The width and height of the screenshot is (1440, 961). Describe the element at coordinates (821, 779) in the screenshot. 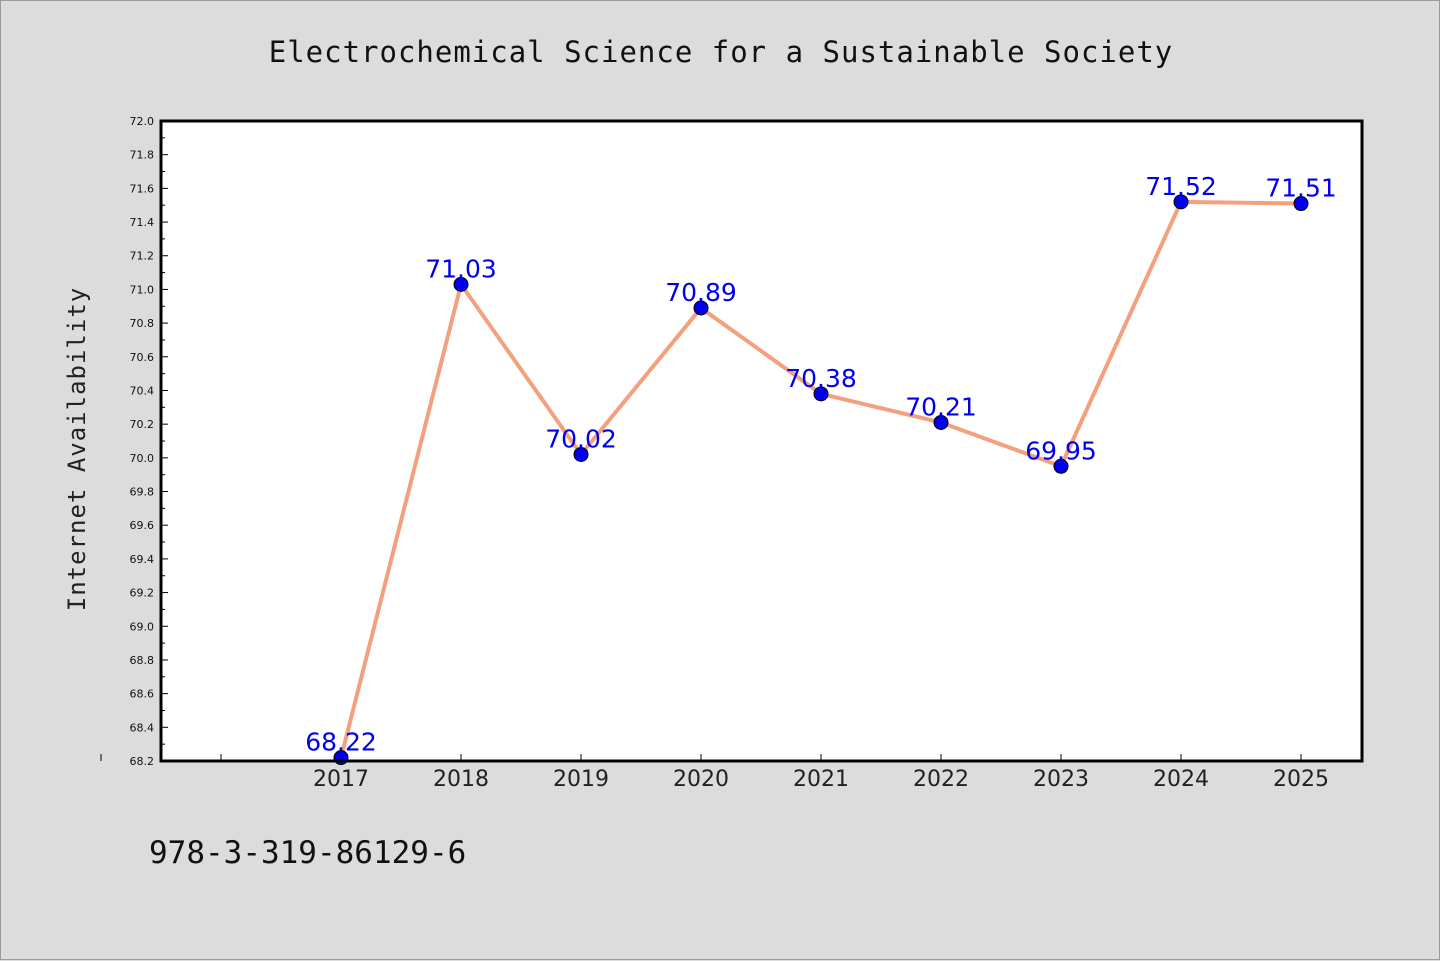

I see `x-tick-label: 2021` at that location.